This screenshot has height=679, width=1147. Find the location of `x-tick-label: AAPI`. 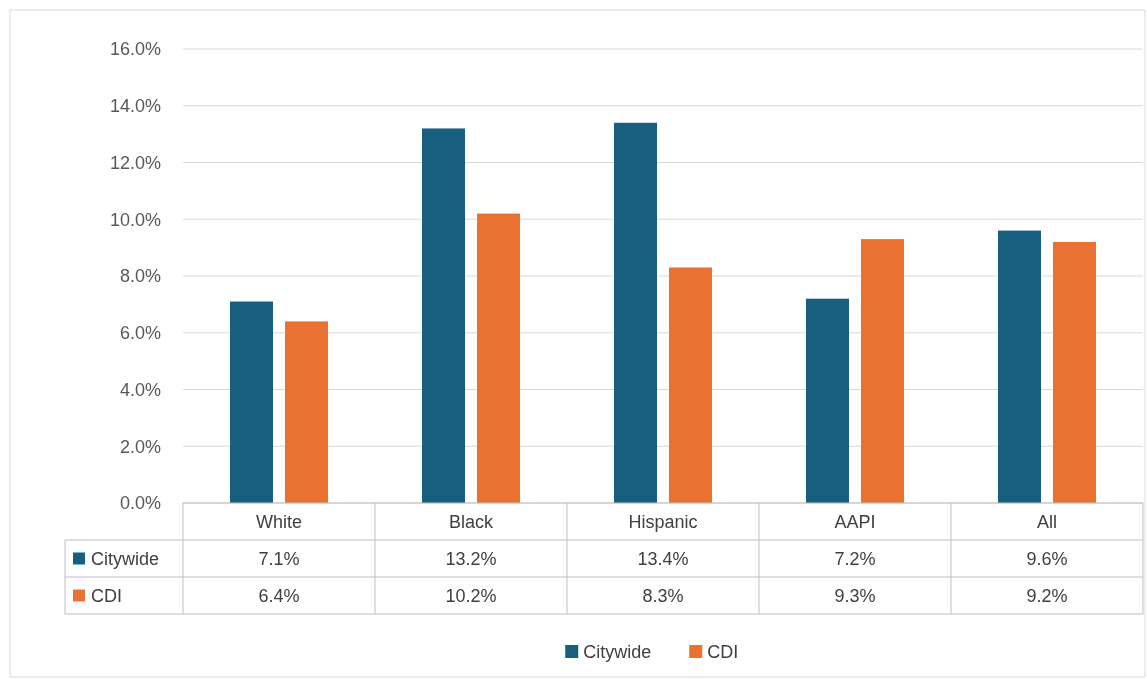

x-tick-label: AAPI is located at coordinates (855, 521).